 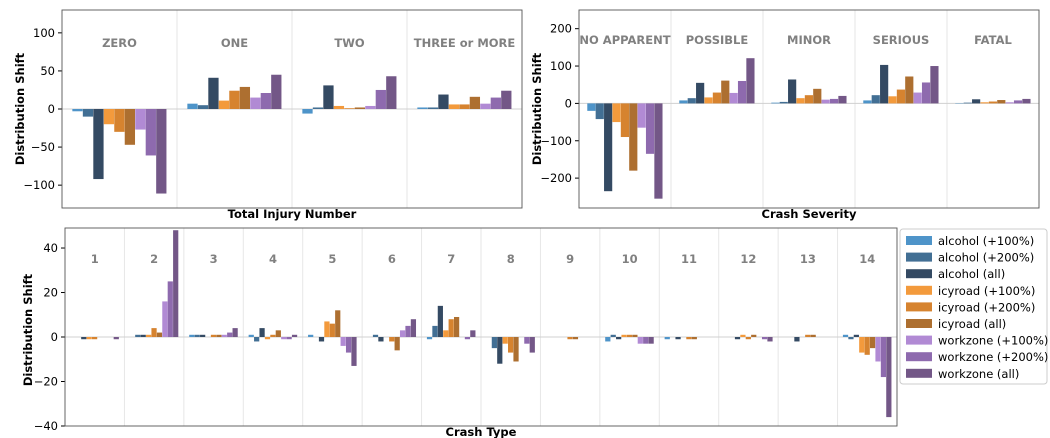 What do you see at coordinates (575, 338) in the screenshot?
I see `bar-2-9-icyroad-all-` at bounding box center [575, 338].